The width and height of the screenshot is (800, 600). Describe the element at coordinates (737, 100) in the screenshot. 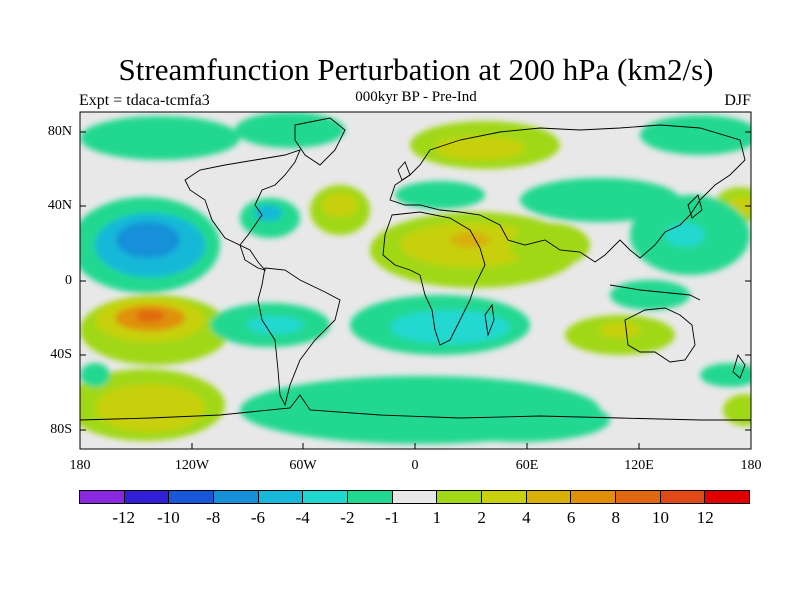

I see `season-label: DJF` at that location.